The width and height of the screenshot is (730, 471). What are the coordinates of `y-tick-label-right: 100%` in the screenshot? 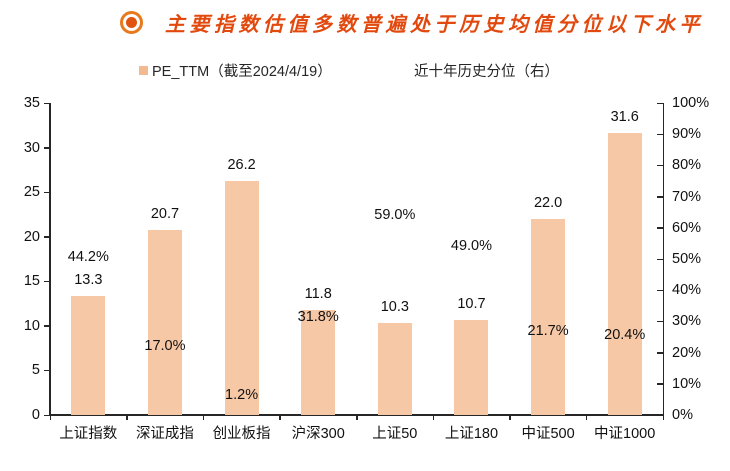 It's located at (691, 103).